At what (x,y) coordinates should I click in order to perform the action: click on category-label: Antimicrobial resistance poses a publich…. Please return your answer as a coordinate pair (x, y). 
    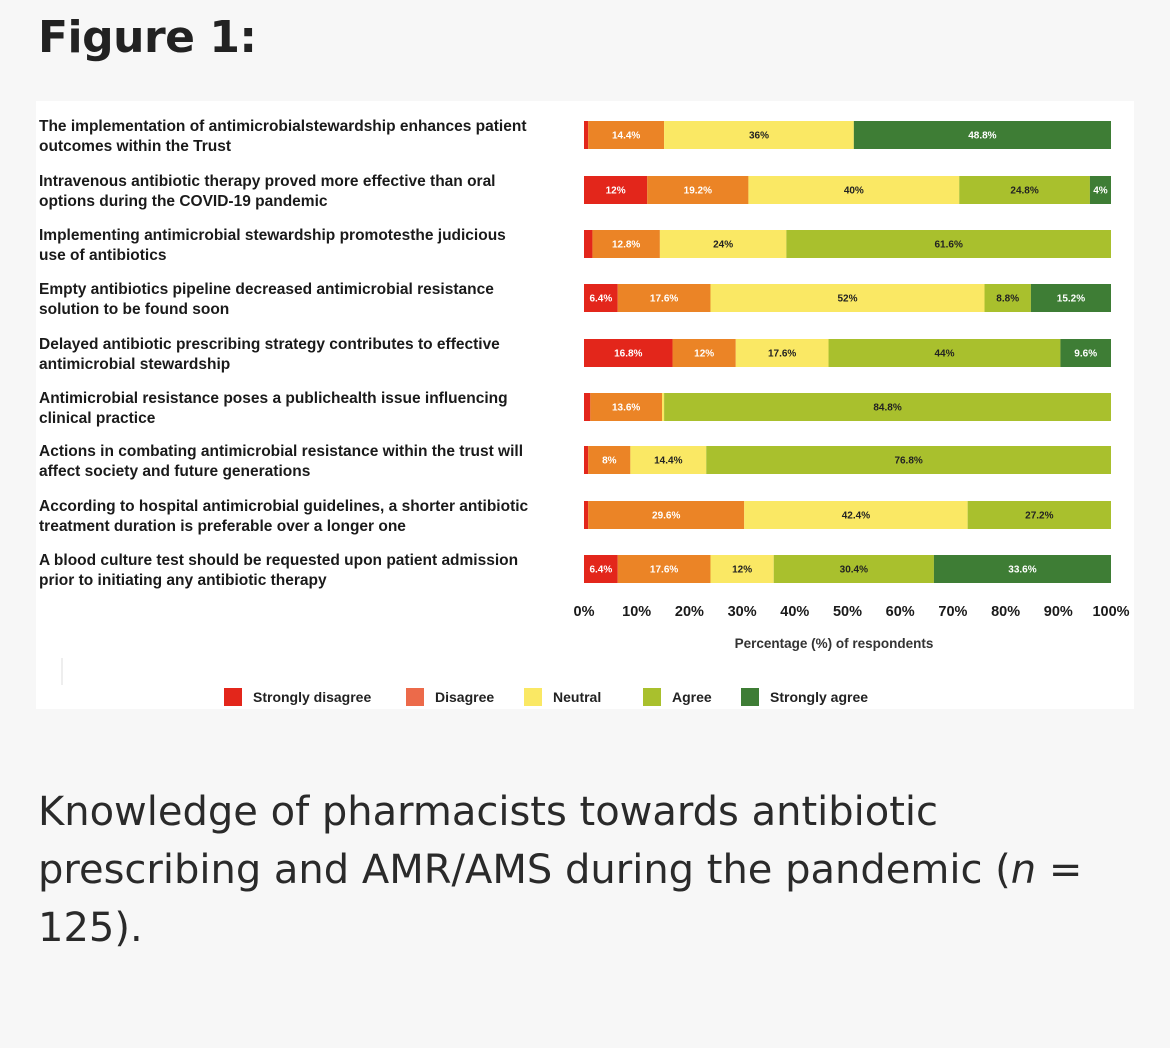
    Looking at the image, I should click on (273, 398).